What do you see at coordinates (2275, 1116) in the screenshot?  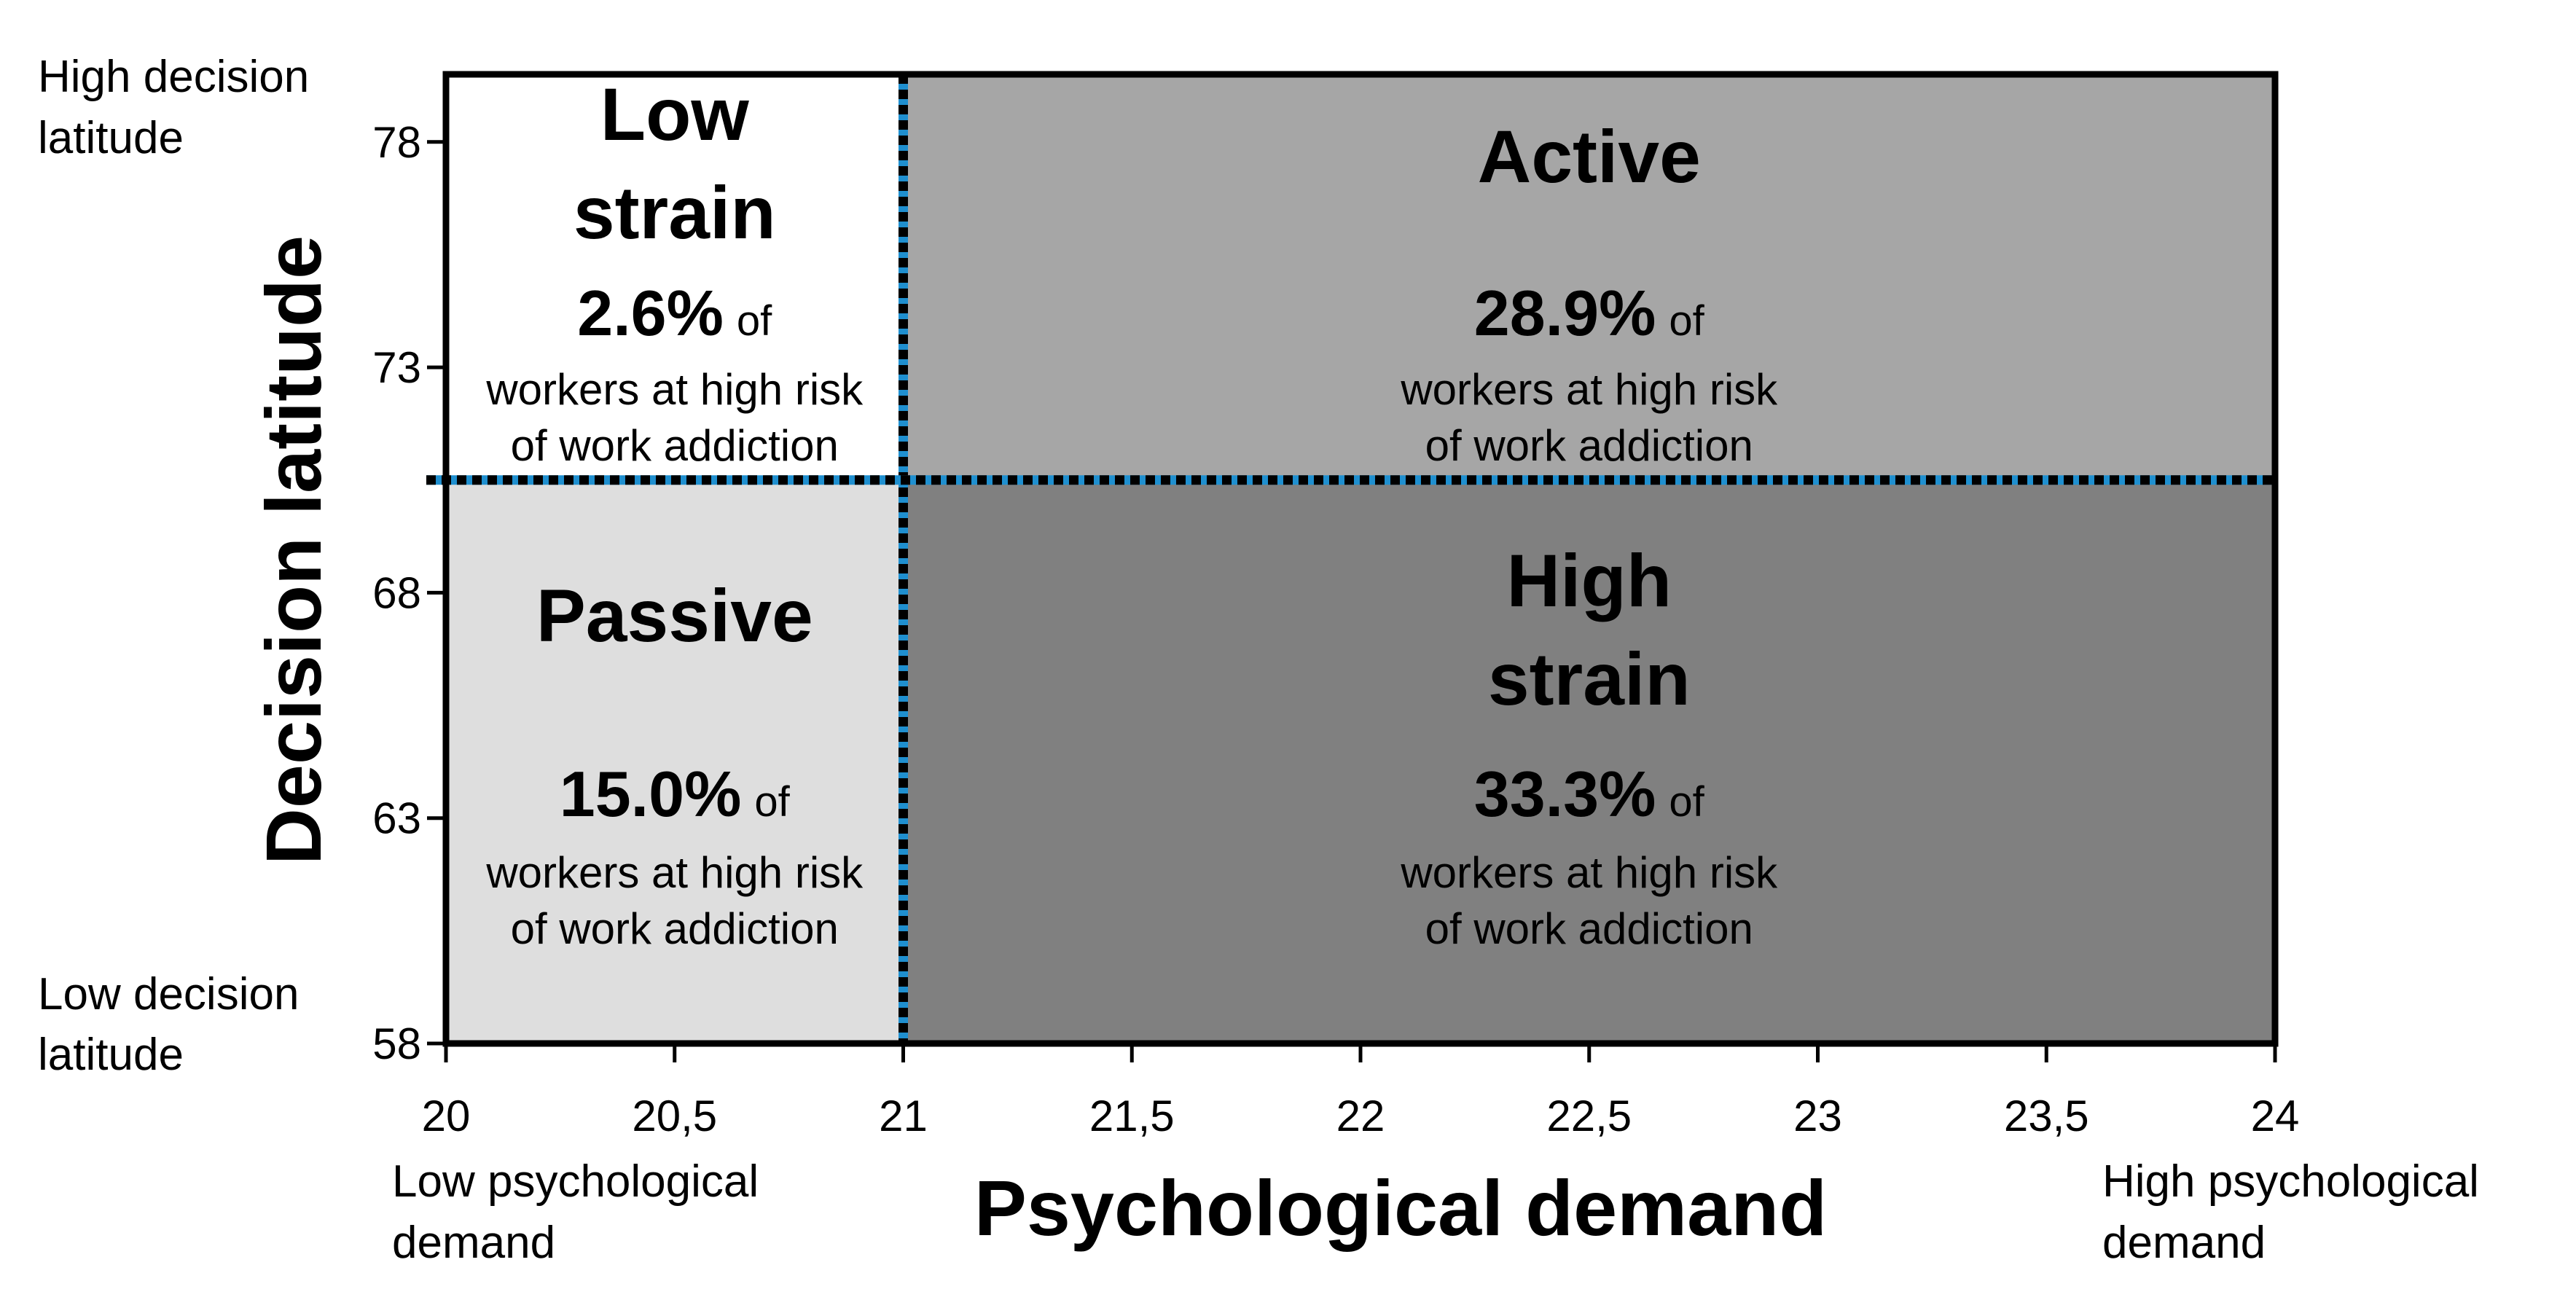 I see `x-tick-label: 24` at bounding box center [2275, 1116].